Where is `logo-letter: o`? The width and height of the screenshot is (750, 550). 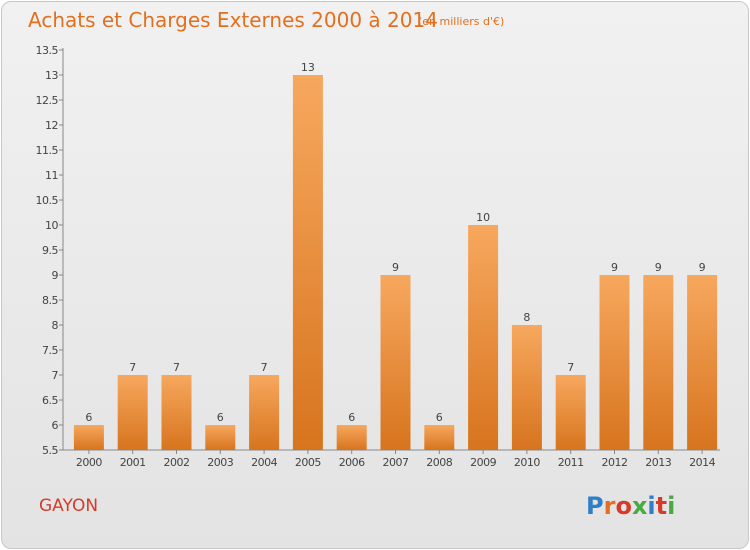 logo-letter: o is located at coordinates (623, 506).